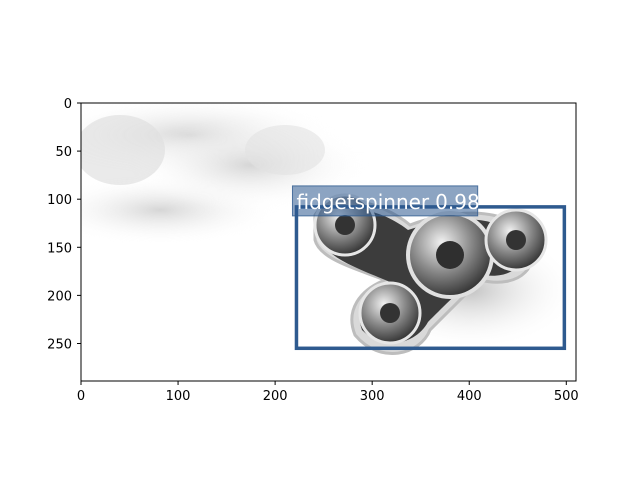  What do you see at coordinates (372, 396) in the screenshot?
I see `x-tick-label: 300` at bounding box center [372, 396].